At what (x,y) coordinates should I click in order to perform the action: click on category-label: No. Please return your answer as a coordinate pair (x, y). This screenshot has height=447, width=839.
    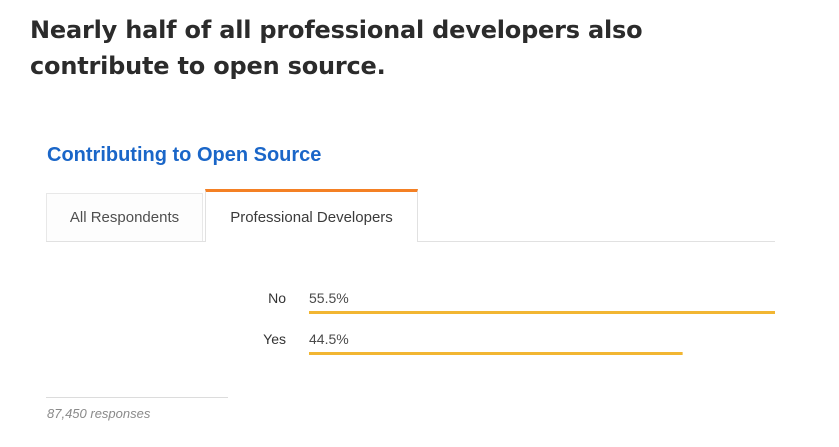
    Looking at the image, I should click on (277, 298).